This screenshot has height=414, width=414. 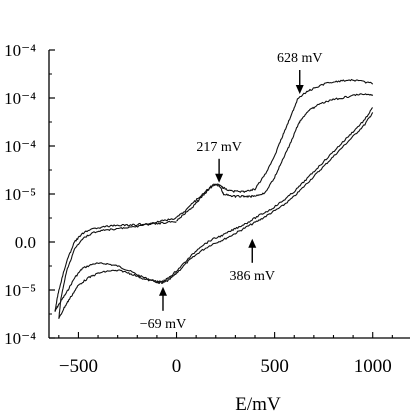 What do you see at coordinates (177, 366) in the screenshot?
I see `x-tick-label: 0` at bounding box center [177, 366].